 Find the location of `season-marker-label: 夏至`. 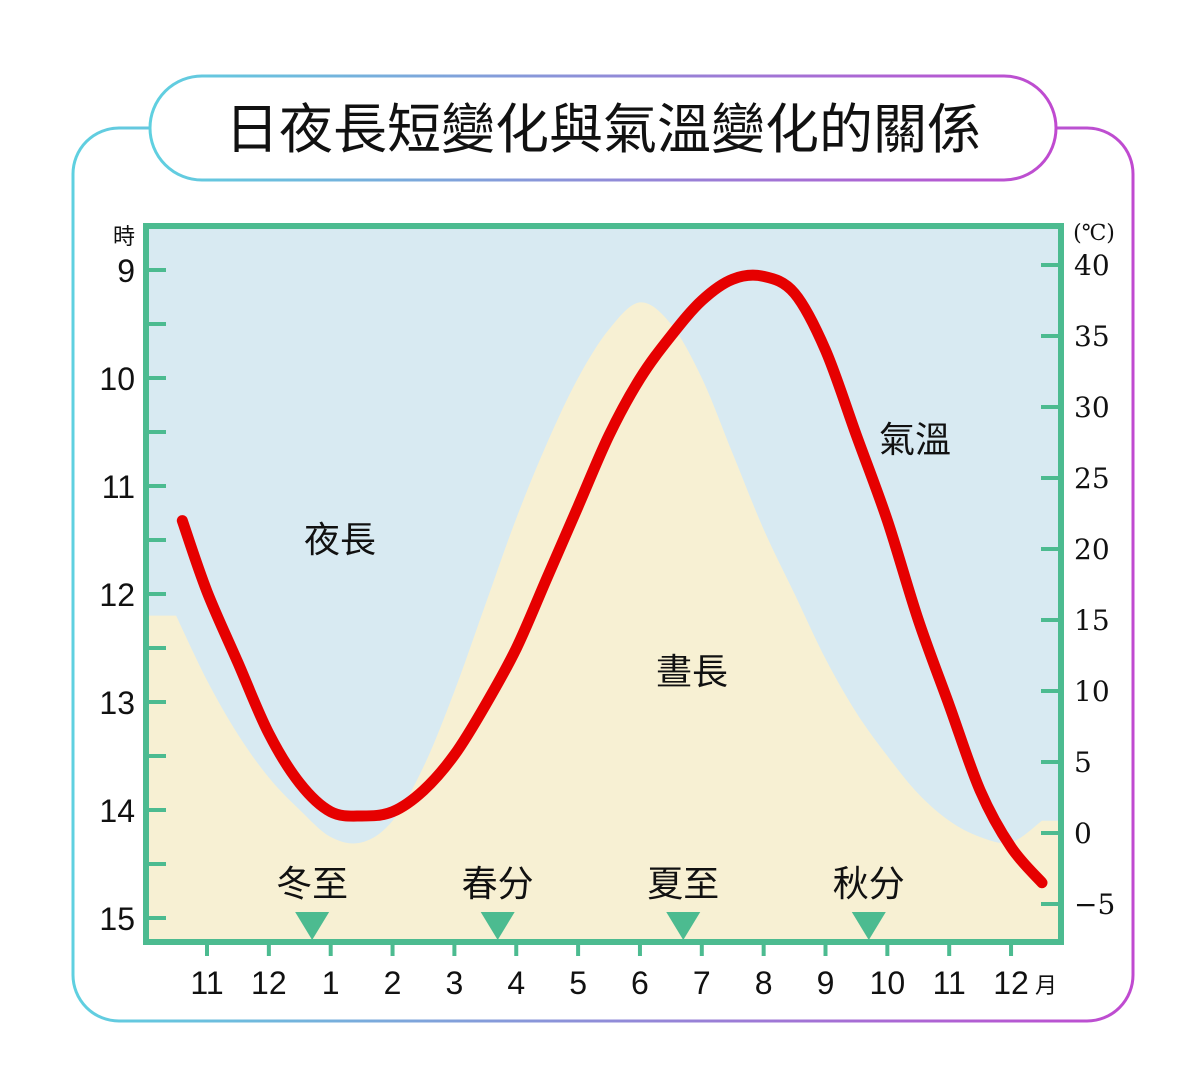

season-marker-label: 夏至 is located at coordinates (683, 884).